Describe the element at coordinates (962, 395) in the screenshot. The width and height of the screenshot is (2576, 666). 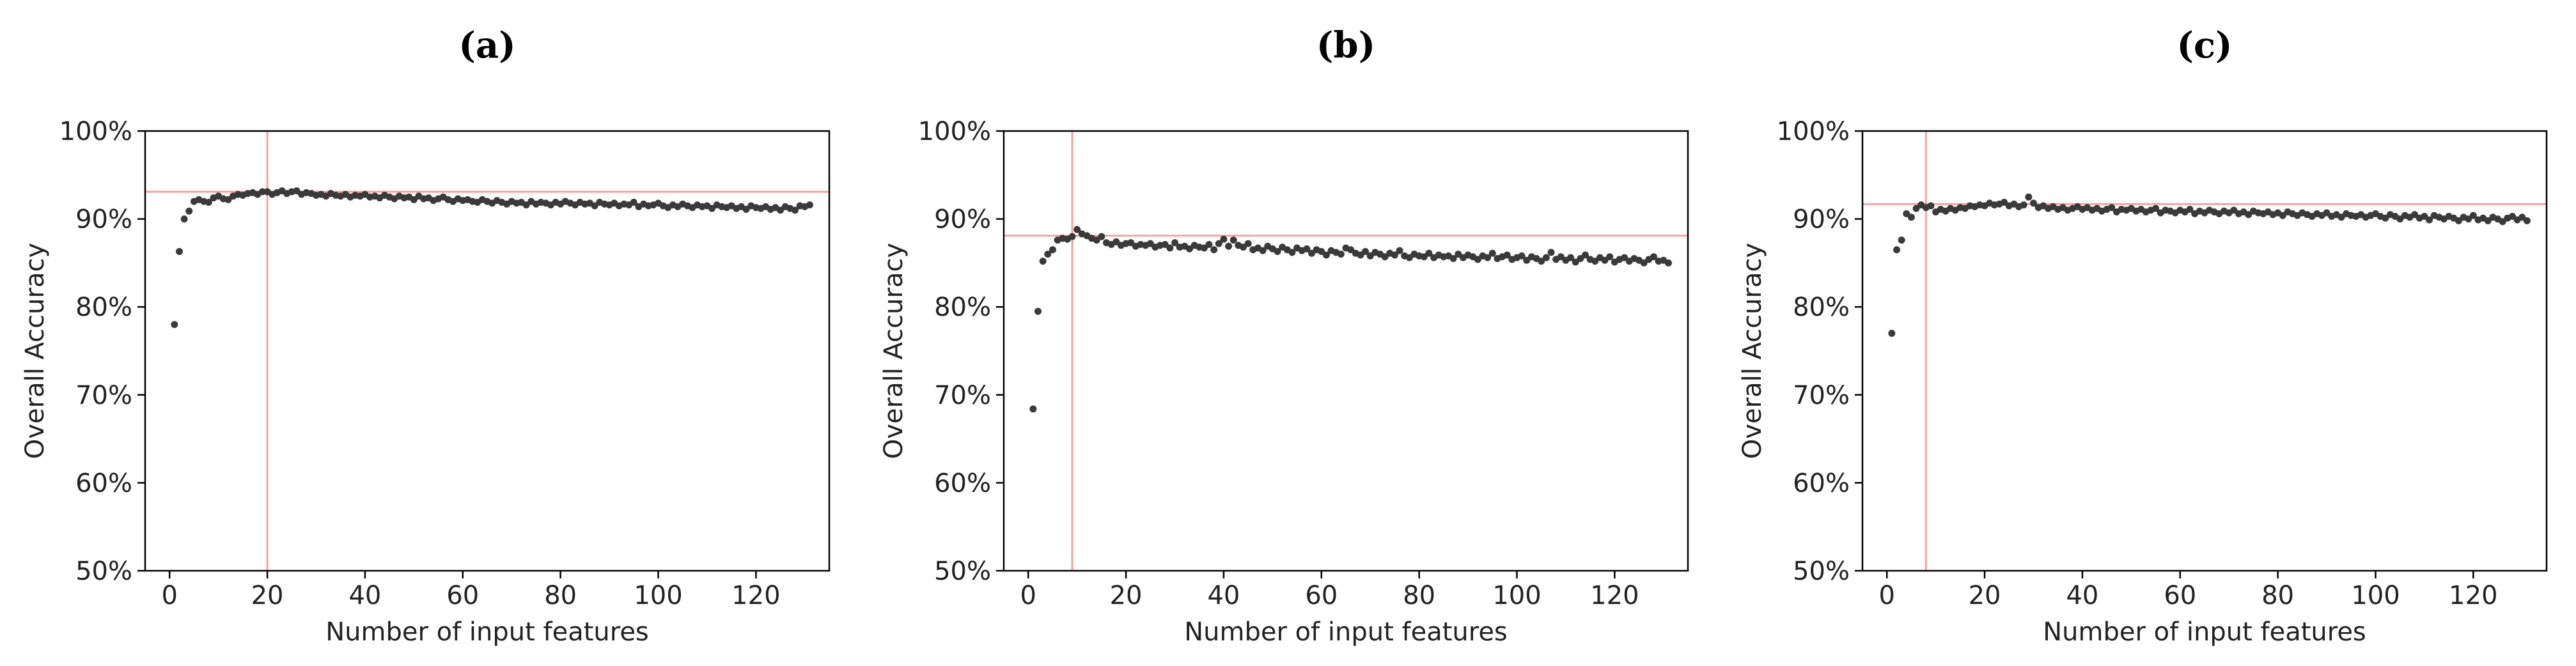
I see `y-tick-label: 70%` at that location.